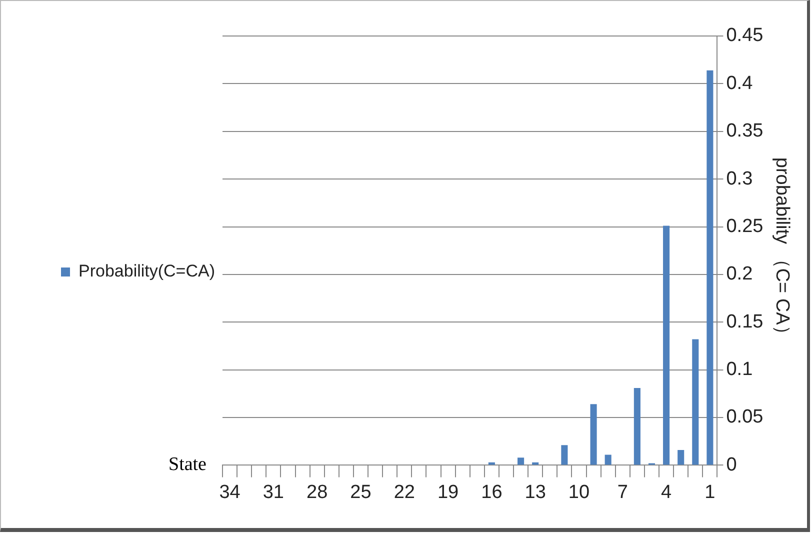  Describe the element at coordinates (710, 492) in the screenshot. I see `x-tick-label: 1` at that location.